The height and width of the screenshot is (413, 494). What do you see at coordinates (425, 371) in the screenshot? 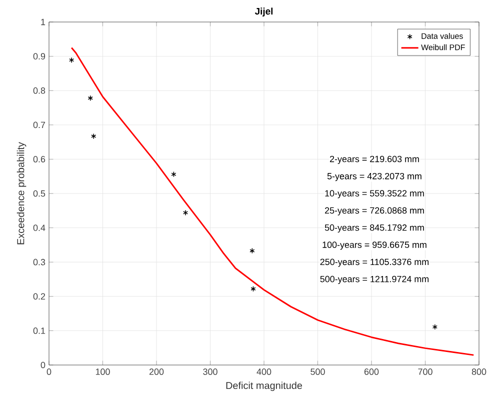
I see `x-tick-label: 700` at bounding box center [425, 371].